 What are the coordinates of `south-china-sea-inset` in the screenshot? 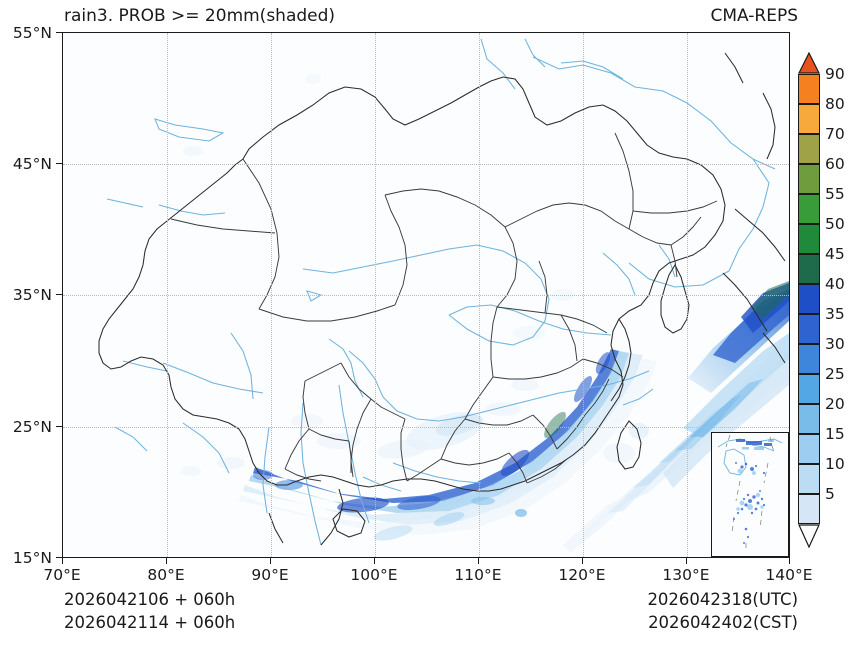 It's located at (750, 494).